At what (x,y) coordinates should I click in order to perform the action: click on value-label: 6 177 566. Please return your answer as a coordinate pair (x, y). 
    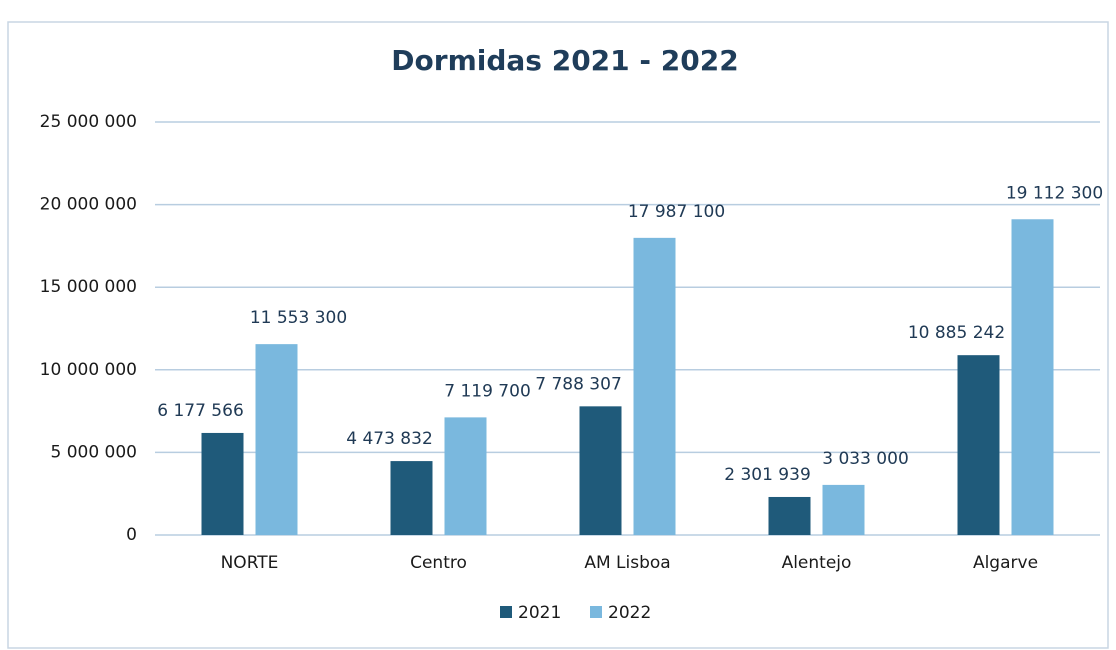
    Looking at the image, I should click on (200, 411).